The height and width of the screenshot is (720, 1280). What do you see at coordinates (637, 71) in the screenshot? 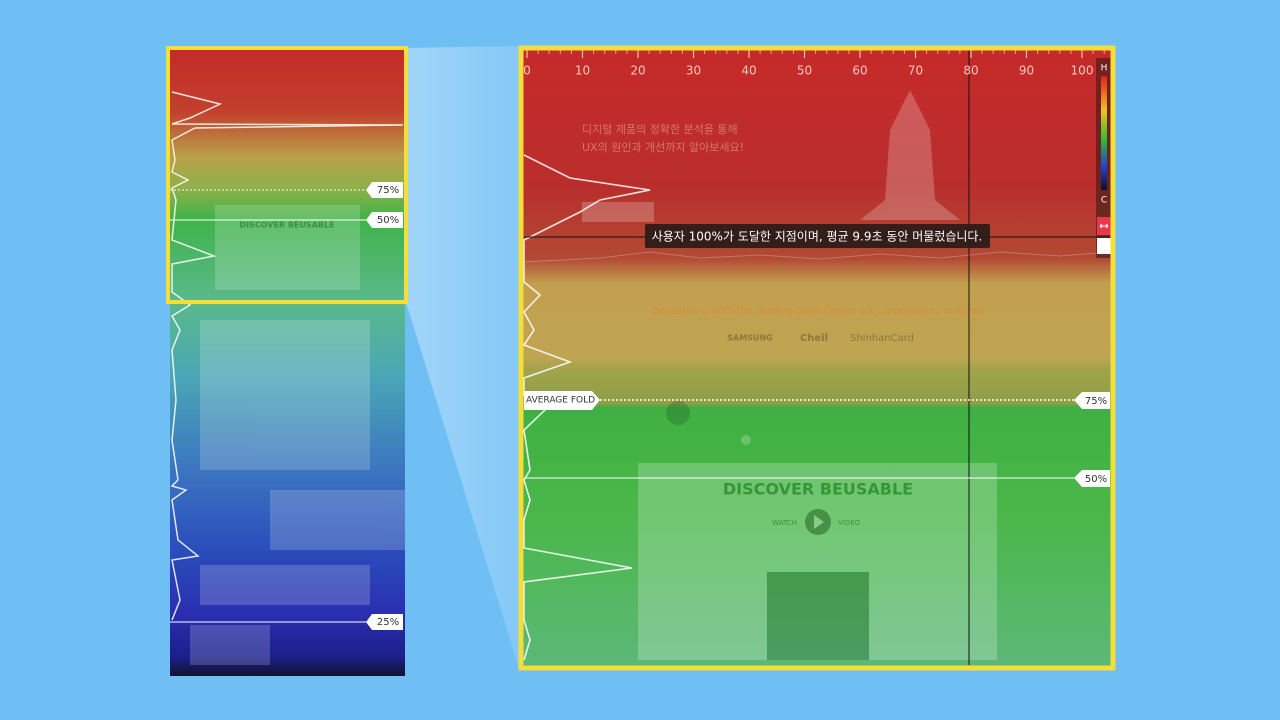
I see `ruler-tick-label: 20` at bounding box center [637, 71].